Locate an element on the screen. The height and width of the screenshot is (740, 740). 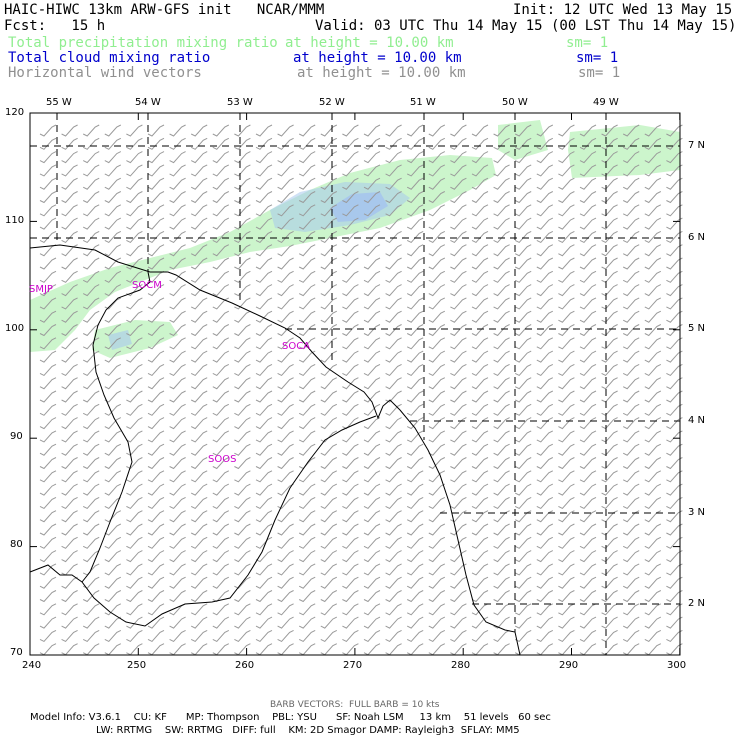
y-tick-90: 90 is located at coordinates (16, 436).